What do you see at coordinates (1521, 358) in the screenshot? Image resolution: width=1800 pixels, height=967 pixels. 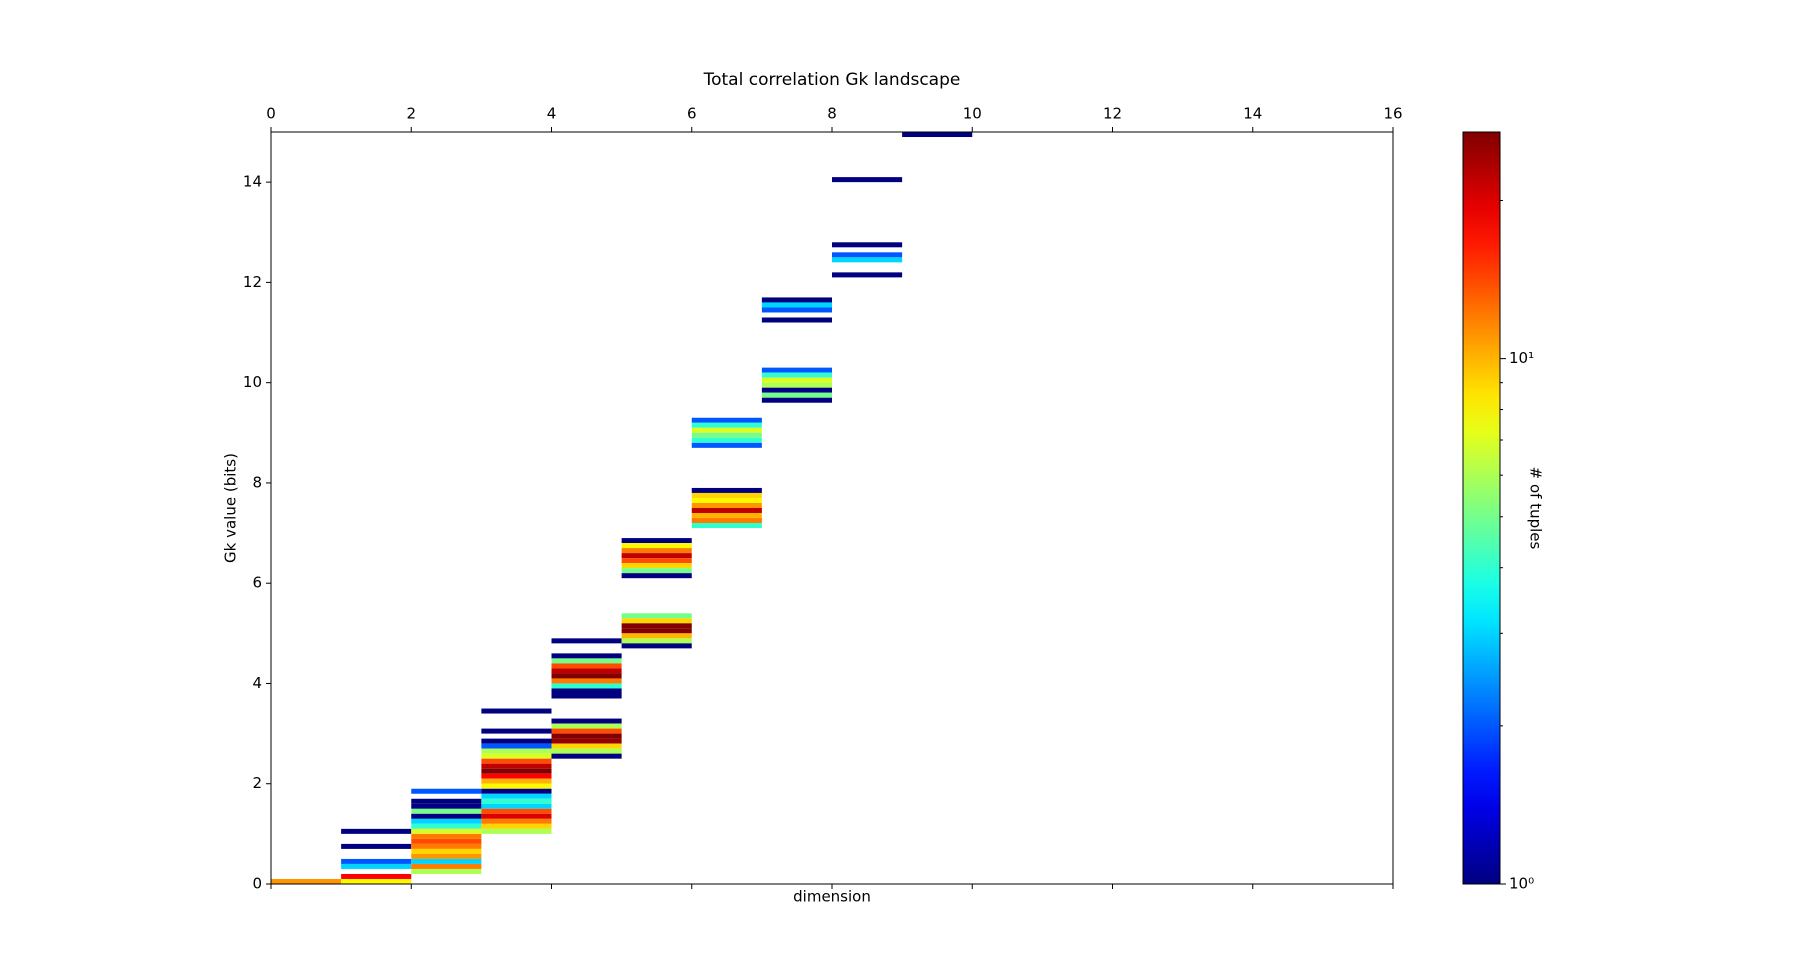 I see `colorbar-tick-label: 10¹` at bounding box center [1521, 358].